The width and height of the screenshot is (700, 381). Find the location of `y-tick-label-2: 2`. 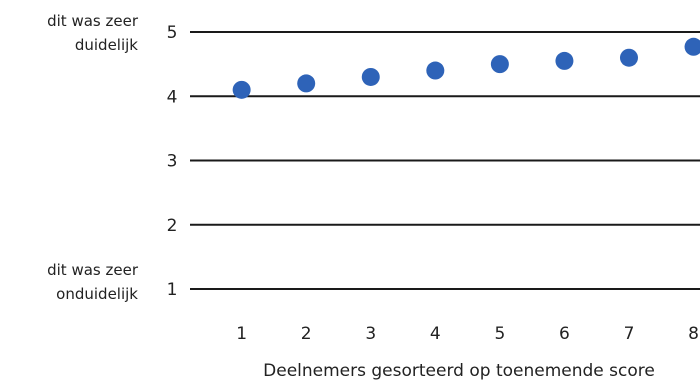

y-tick-label-2: 2 is located at coordinates (172, 226).